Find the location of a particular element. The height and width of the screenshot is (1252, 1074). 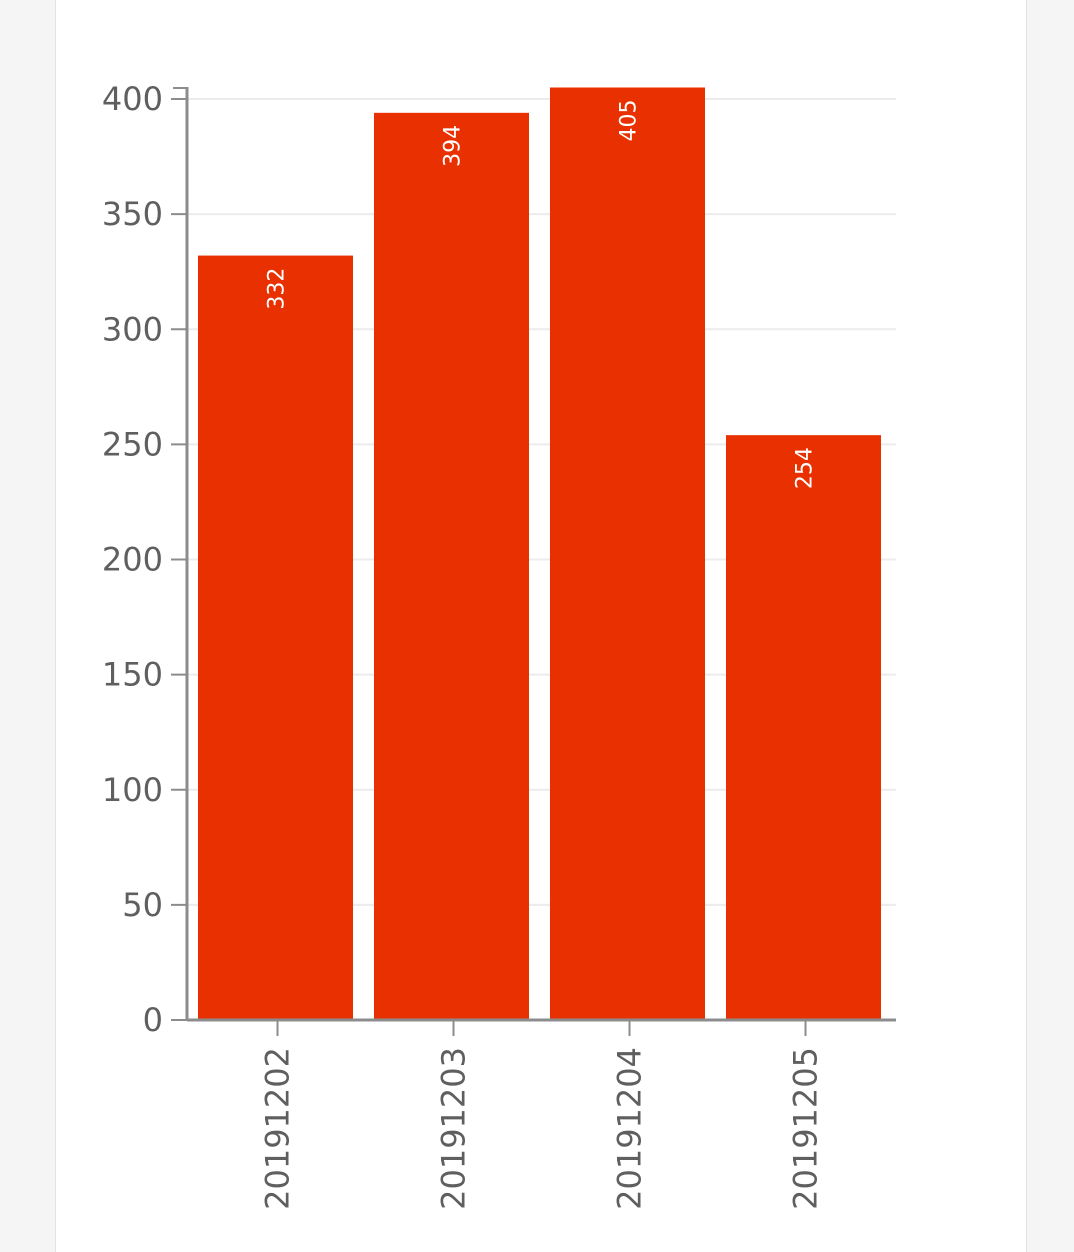

x-tick-label: 20191204 is located at coordinates (630, 1128).